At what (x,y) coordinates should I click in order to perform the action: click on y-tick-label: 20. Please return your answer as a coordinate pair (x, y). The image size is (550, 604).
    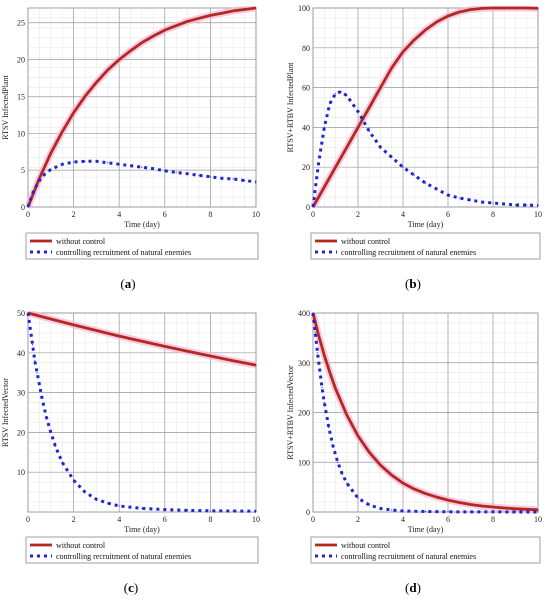
    Looking at the image, I should click on (21, 432).